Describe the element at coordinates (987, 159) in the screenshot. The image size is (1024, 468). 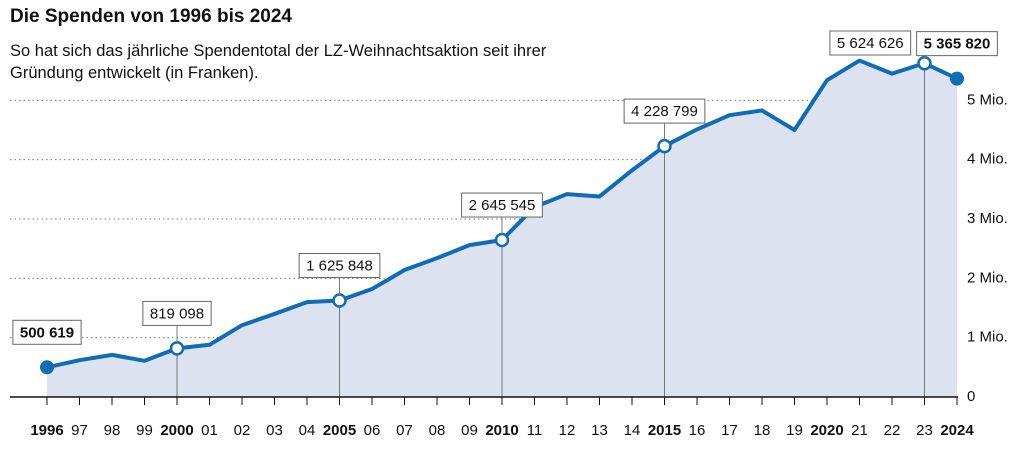
I see `y-tick-label: 4 Mio.` at that location.